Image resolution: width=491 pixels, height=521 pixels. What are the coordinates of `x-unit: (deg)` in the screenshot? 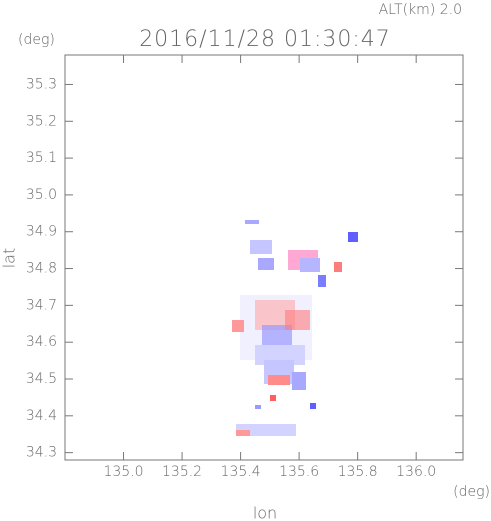 It's located at (471, 492).